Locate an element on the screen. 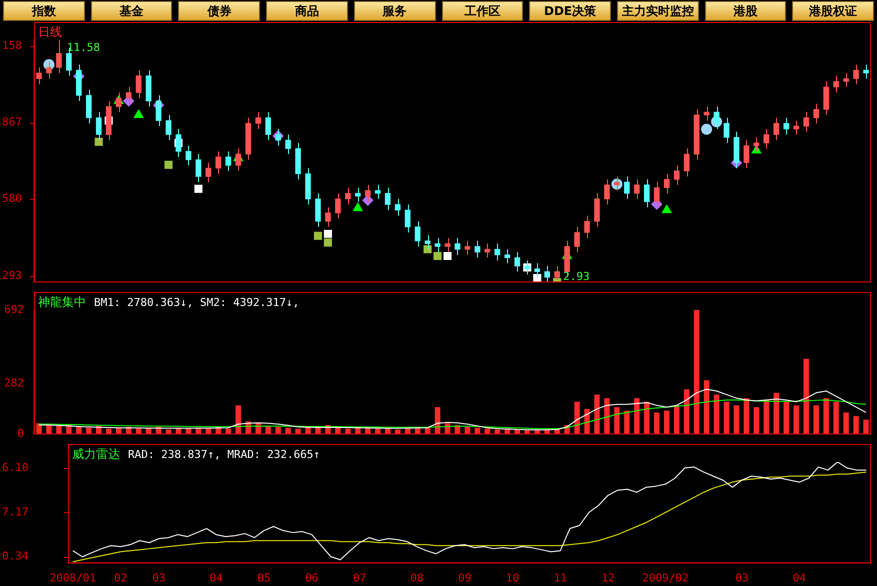  text: 867 is located at coordinates (12, 122).